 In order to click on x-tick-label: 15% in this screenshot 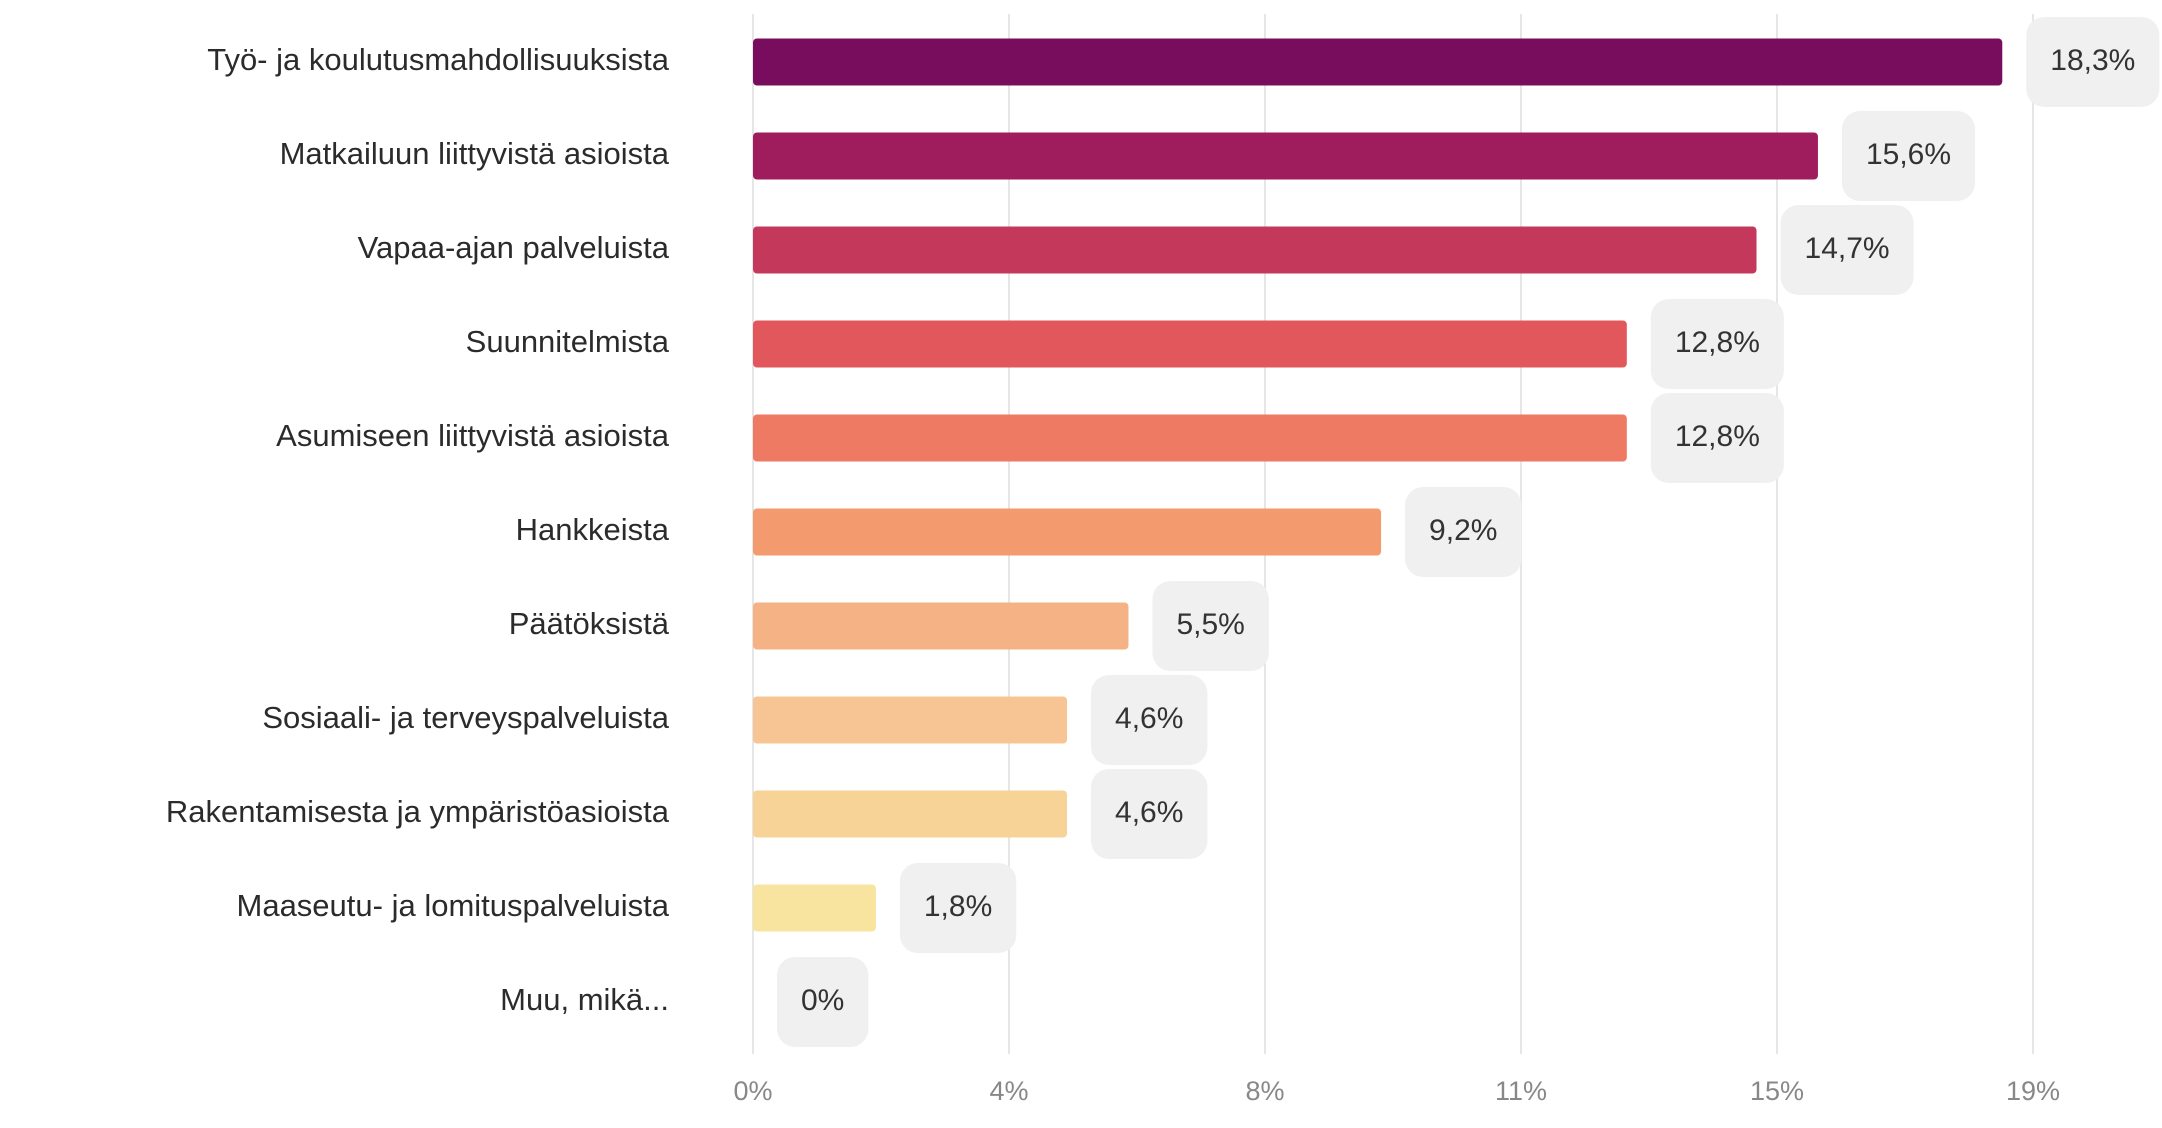, I will do `click(1777, 1091)`.